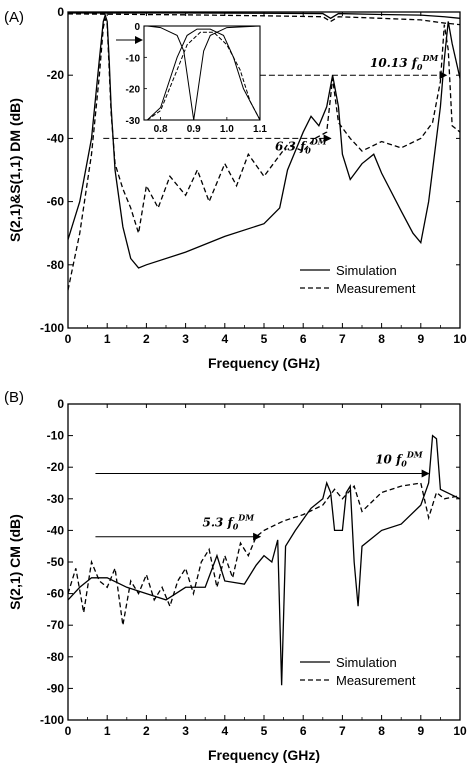 The width and height of the screenshot is (474, 779). Describe the element at coordinates (56, 499) in the screenshot. I see `y-tick-label: -30` at that location.